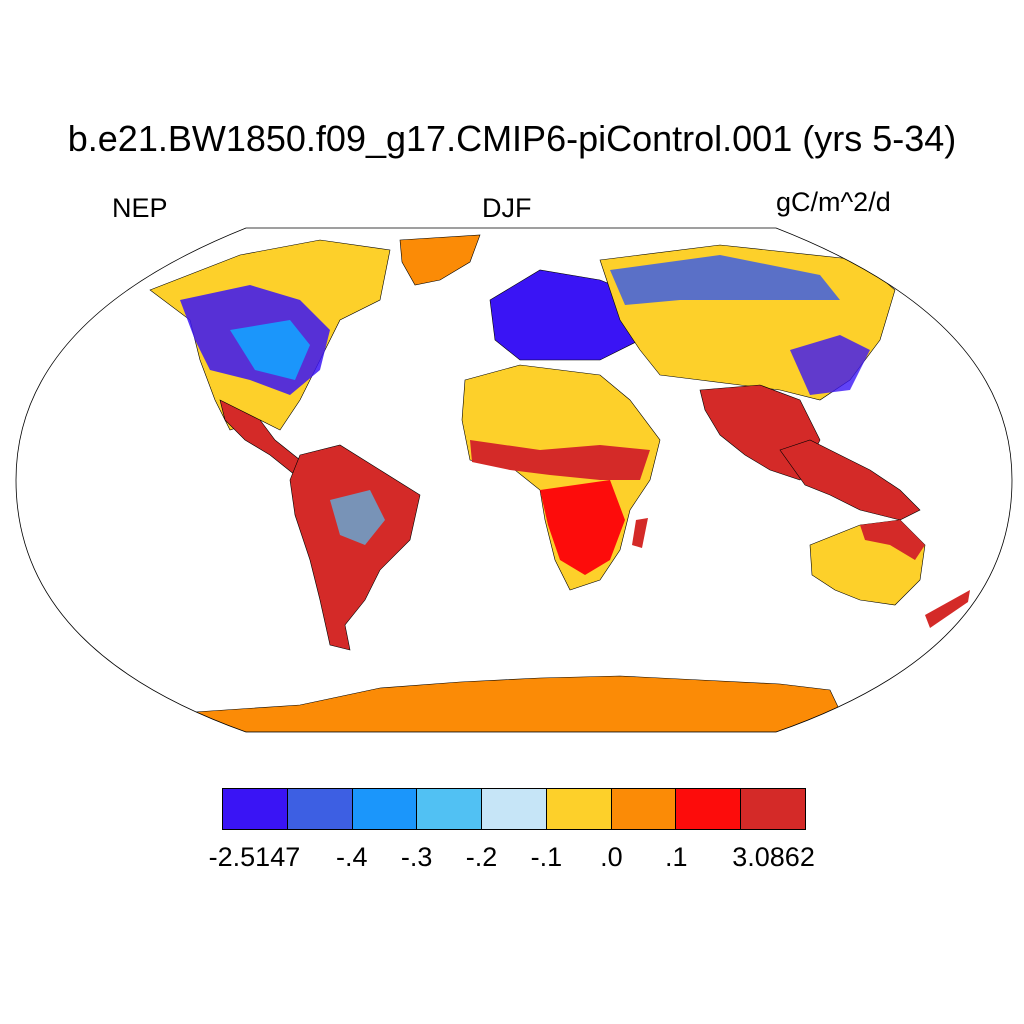 This screenshot has height=1024, width=1024. I want to click on southeast-asia, so click(850, 480).